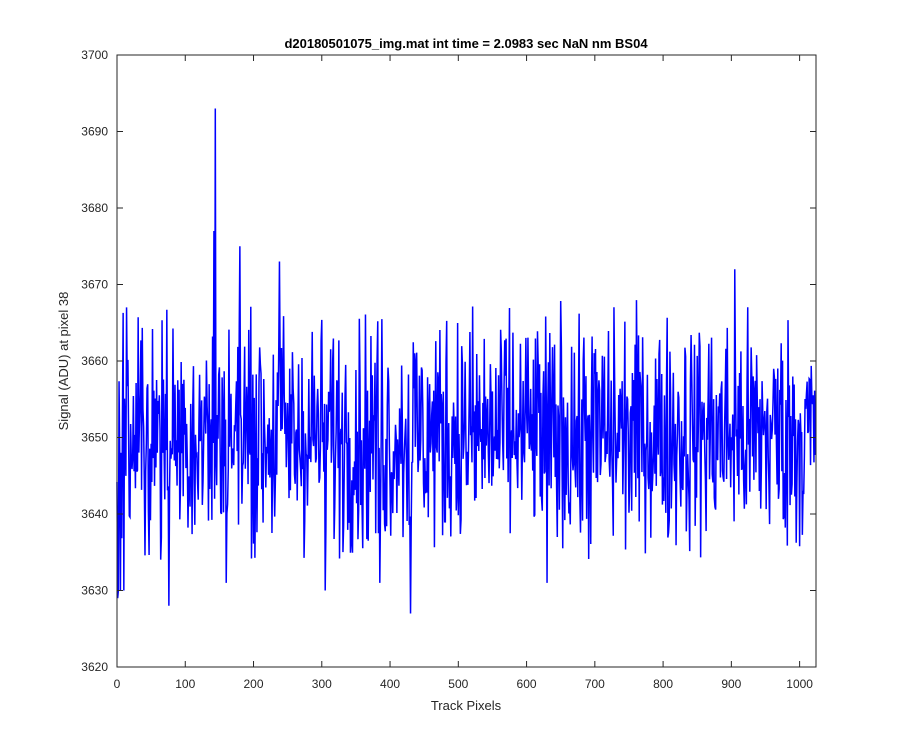 The image size is (900, 750). Describe the element at coordinates (94, 667) in the screenshot. I see `y-tick-label: 3620` at that location.